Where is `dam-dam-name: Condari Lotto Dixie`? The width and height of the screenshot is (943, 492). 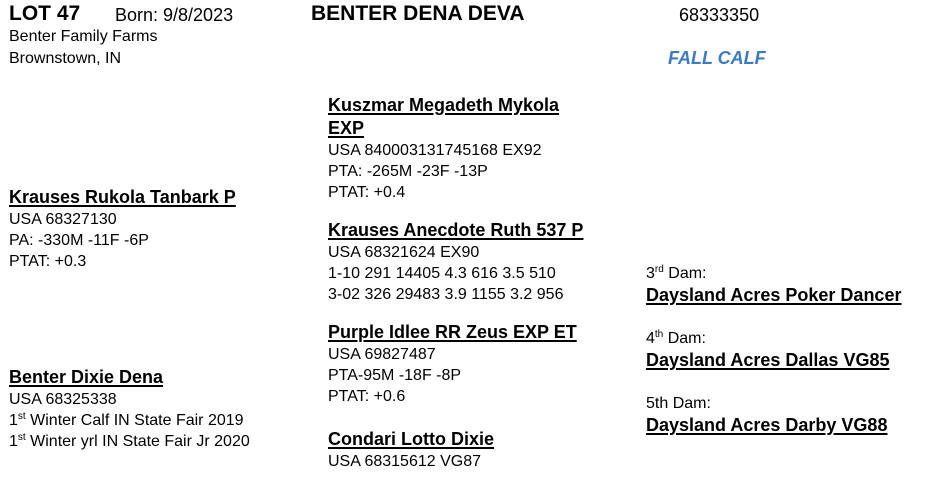 dam-dam-name: Condari Lotto Dixie is located at coordinates (411, 439).